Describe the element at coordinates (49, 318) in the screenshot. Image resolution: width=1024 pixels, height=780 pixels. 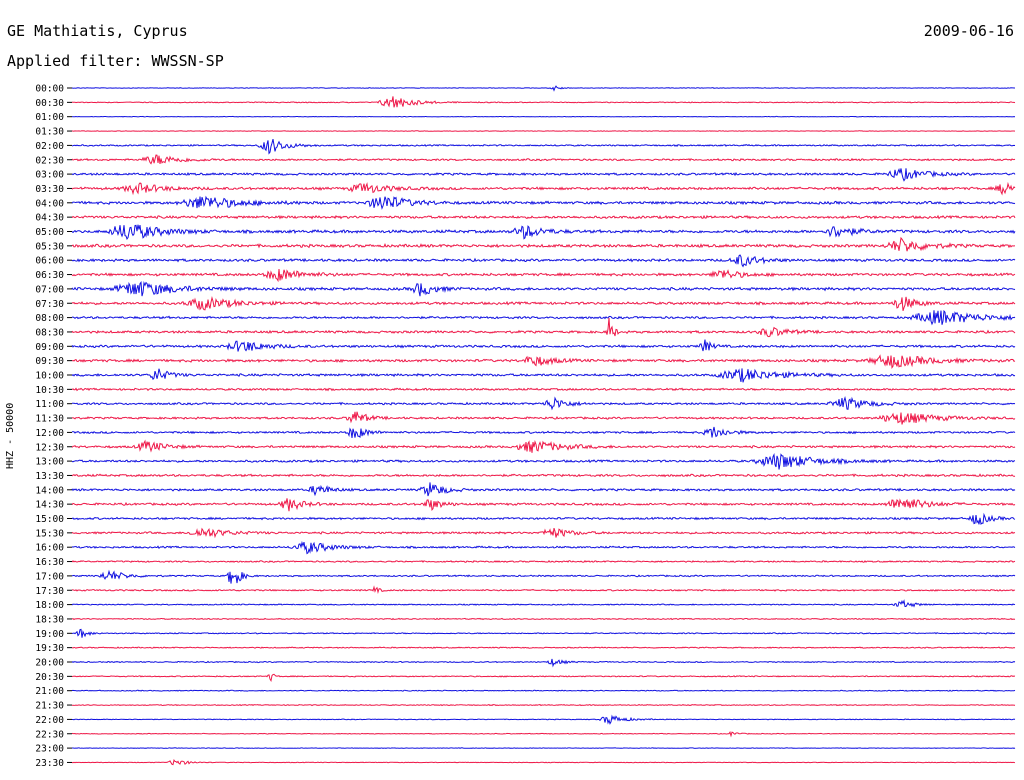
I see `time-label: 08:00` at that location.